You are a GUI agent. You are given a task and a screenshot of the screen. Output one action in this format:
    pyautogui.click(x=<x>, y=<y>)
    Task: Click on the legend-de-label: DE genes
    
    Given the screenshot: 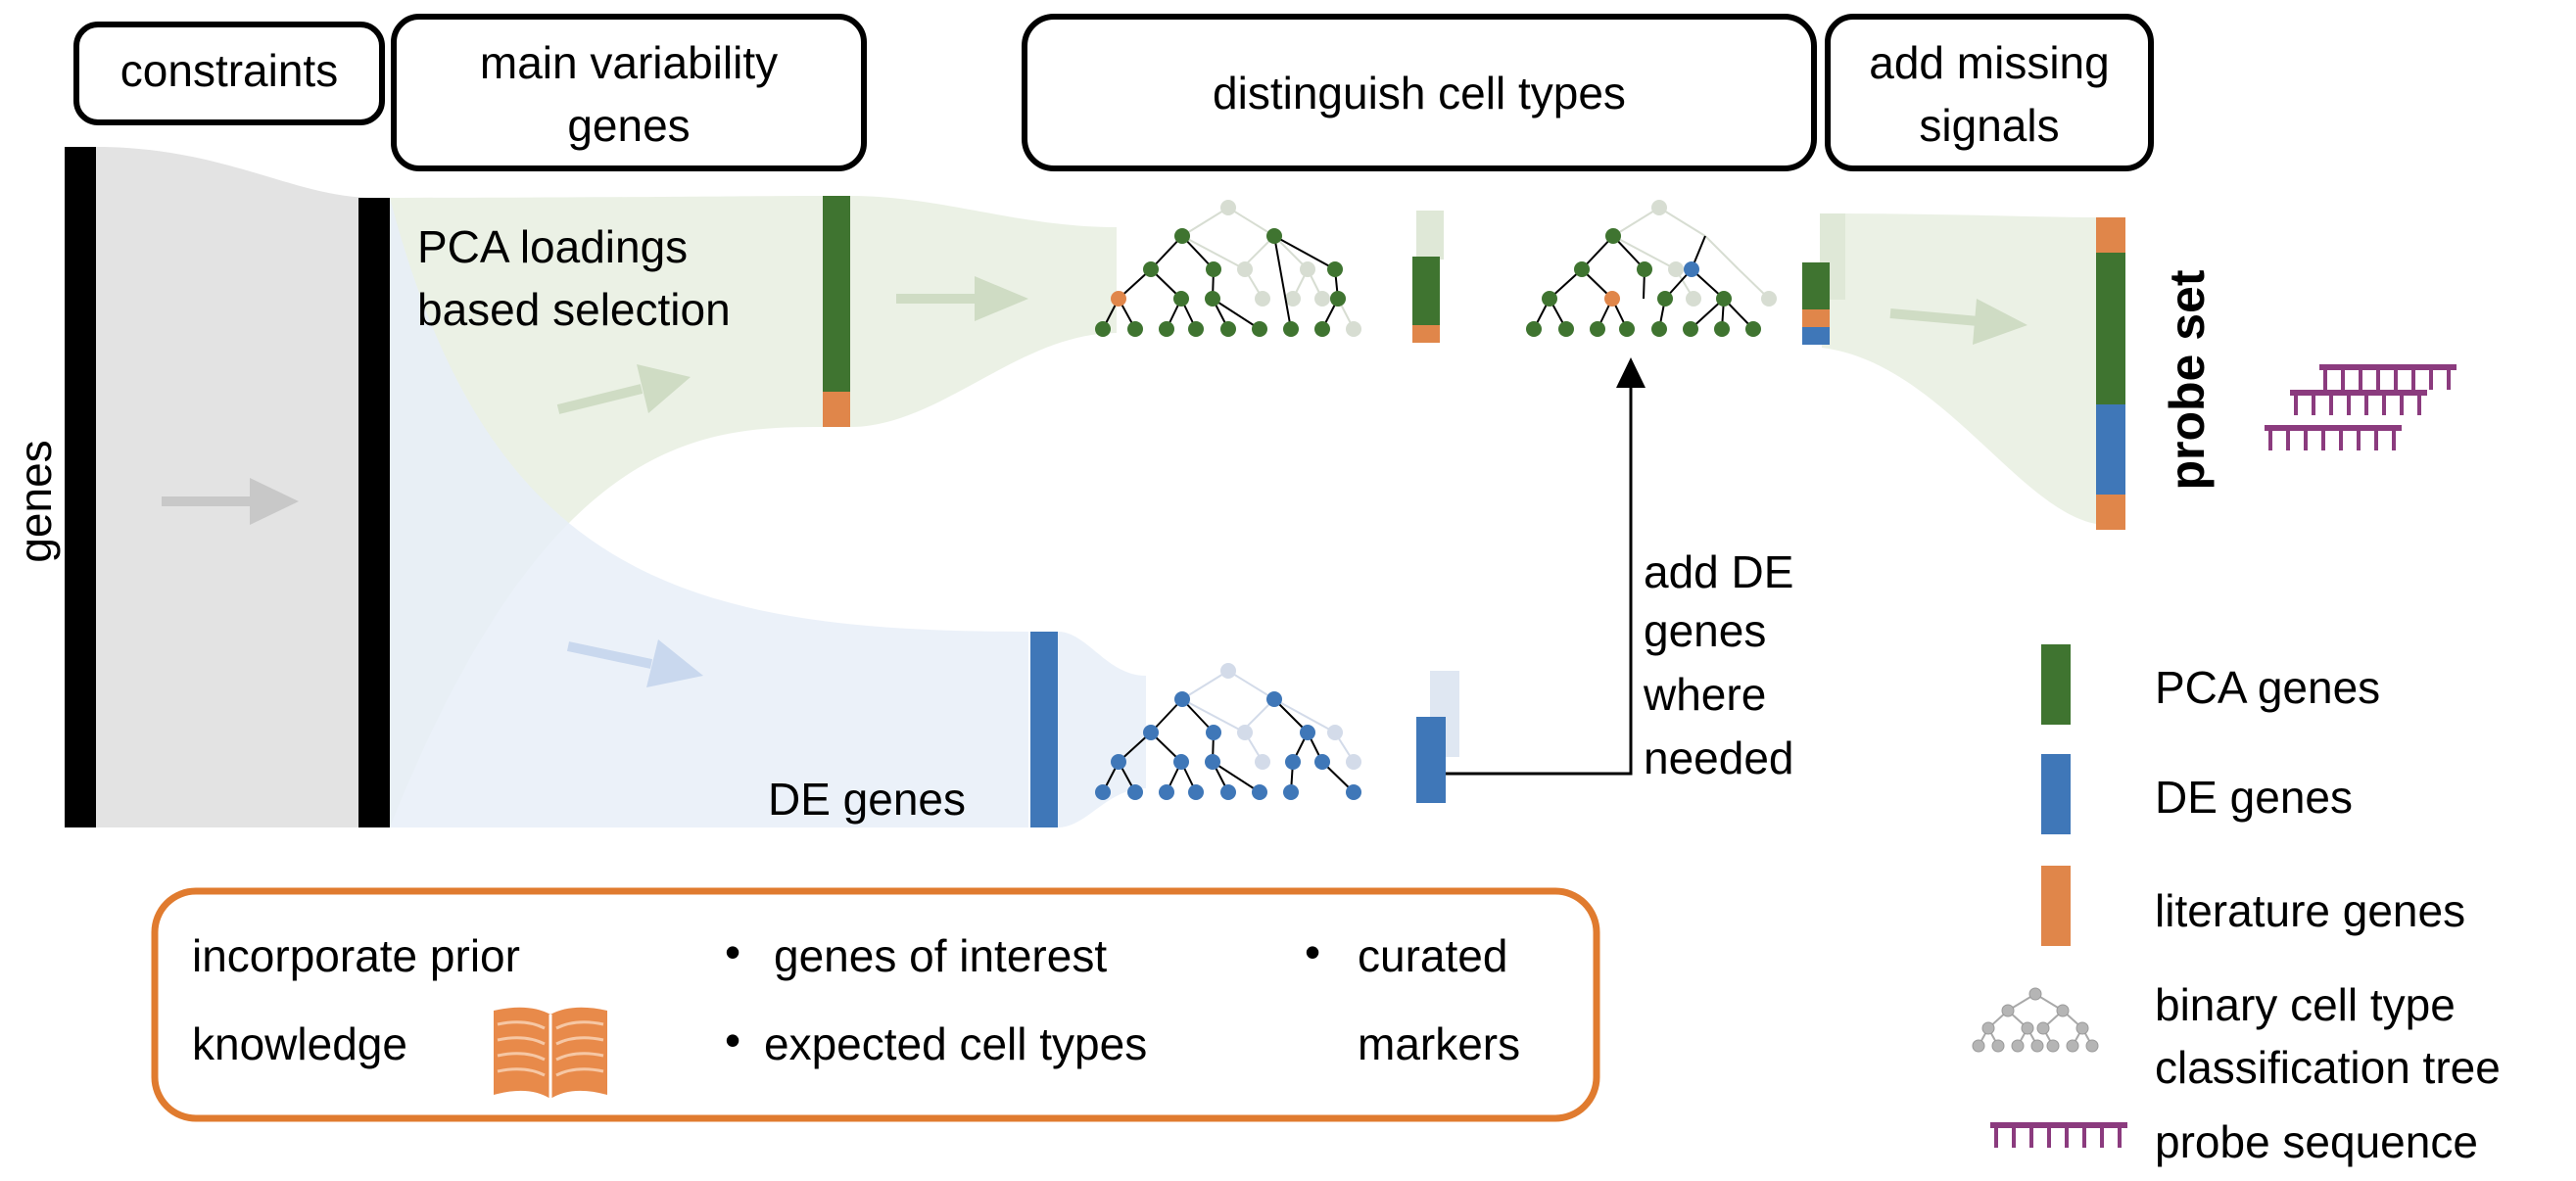 What is the action you would take?
    pyautogui.click(x=2254, y=798)
    